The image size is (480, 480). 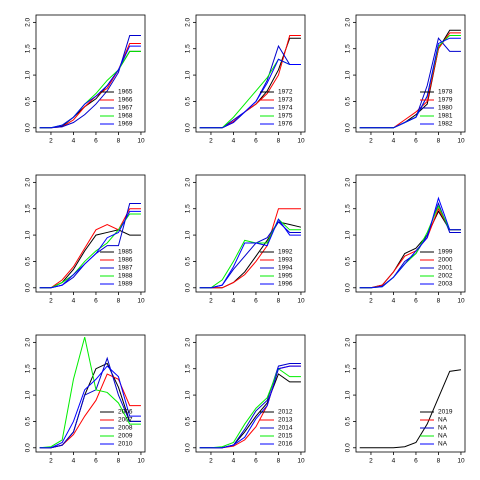 I want to click on legend-label: 2013, so click(x=285, y=420).